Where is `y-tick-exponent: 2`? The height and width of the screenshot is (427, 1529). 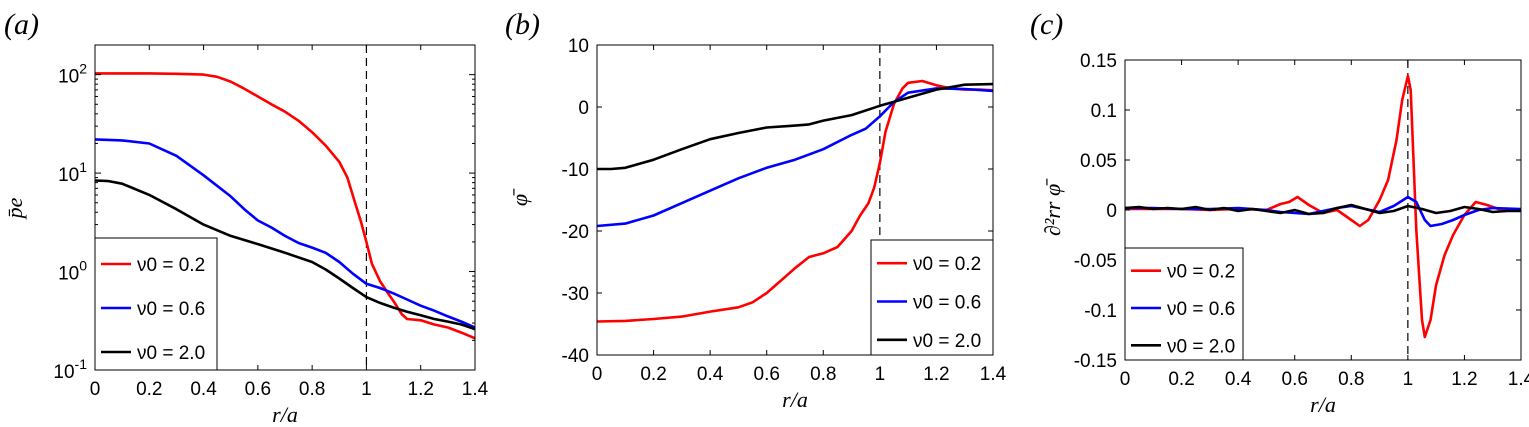
y-tick-exponent: 2 is located at coordinates (83, 69).